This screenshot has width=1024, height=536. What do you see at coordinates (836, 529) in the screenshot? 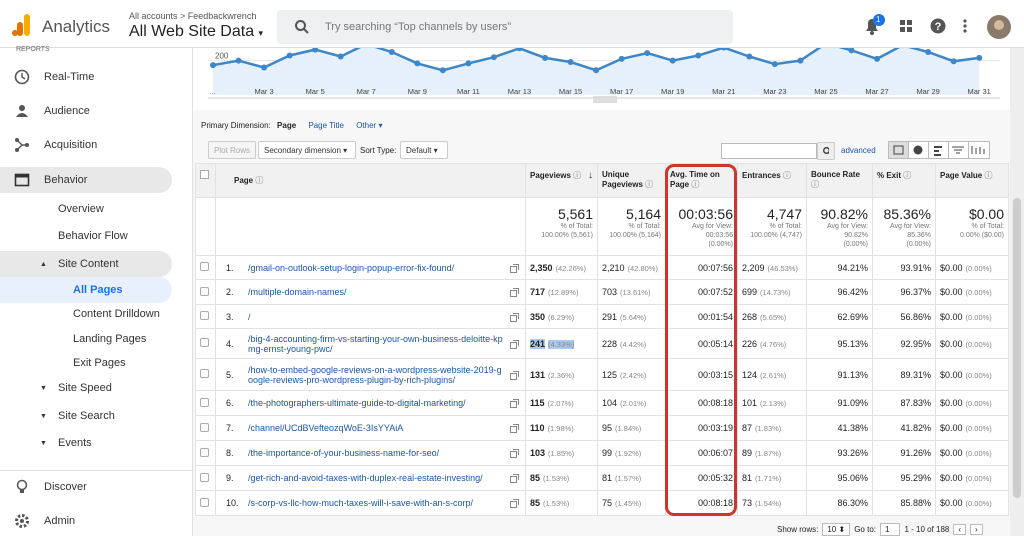
I see `rows-select: 10 ⬍` at bounding box center [836, 529].